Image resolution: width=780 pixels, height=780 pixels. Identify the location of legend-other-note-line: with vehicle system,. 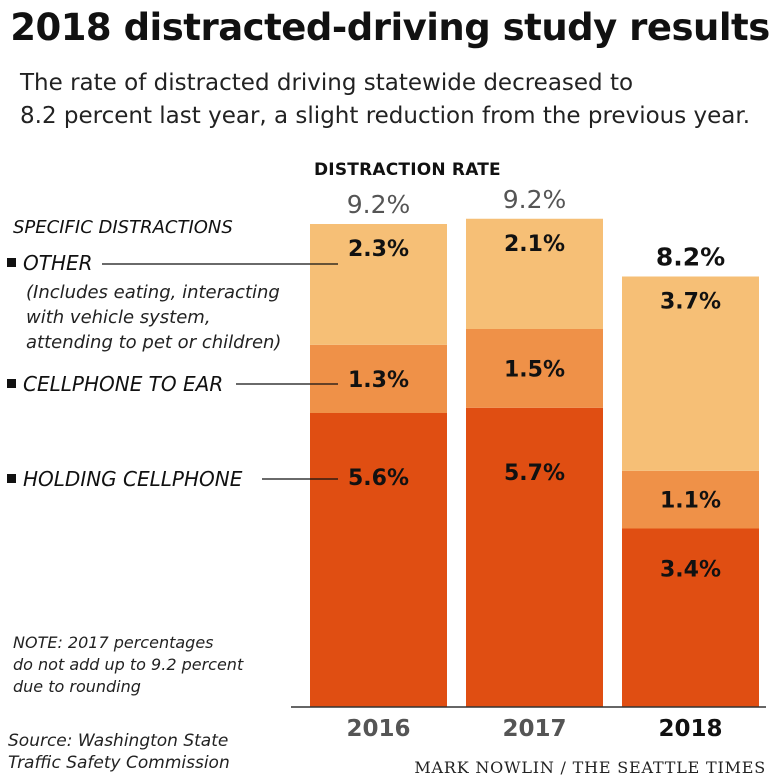
(118, 317).